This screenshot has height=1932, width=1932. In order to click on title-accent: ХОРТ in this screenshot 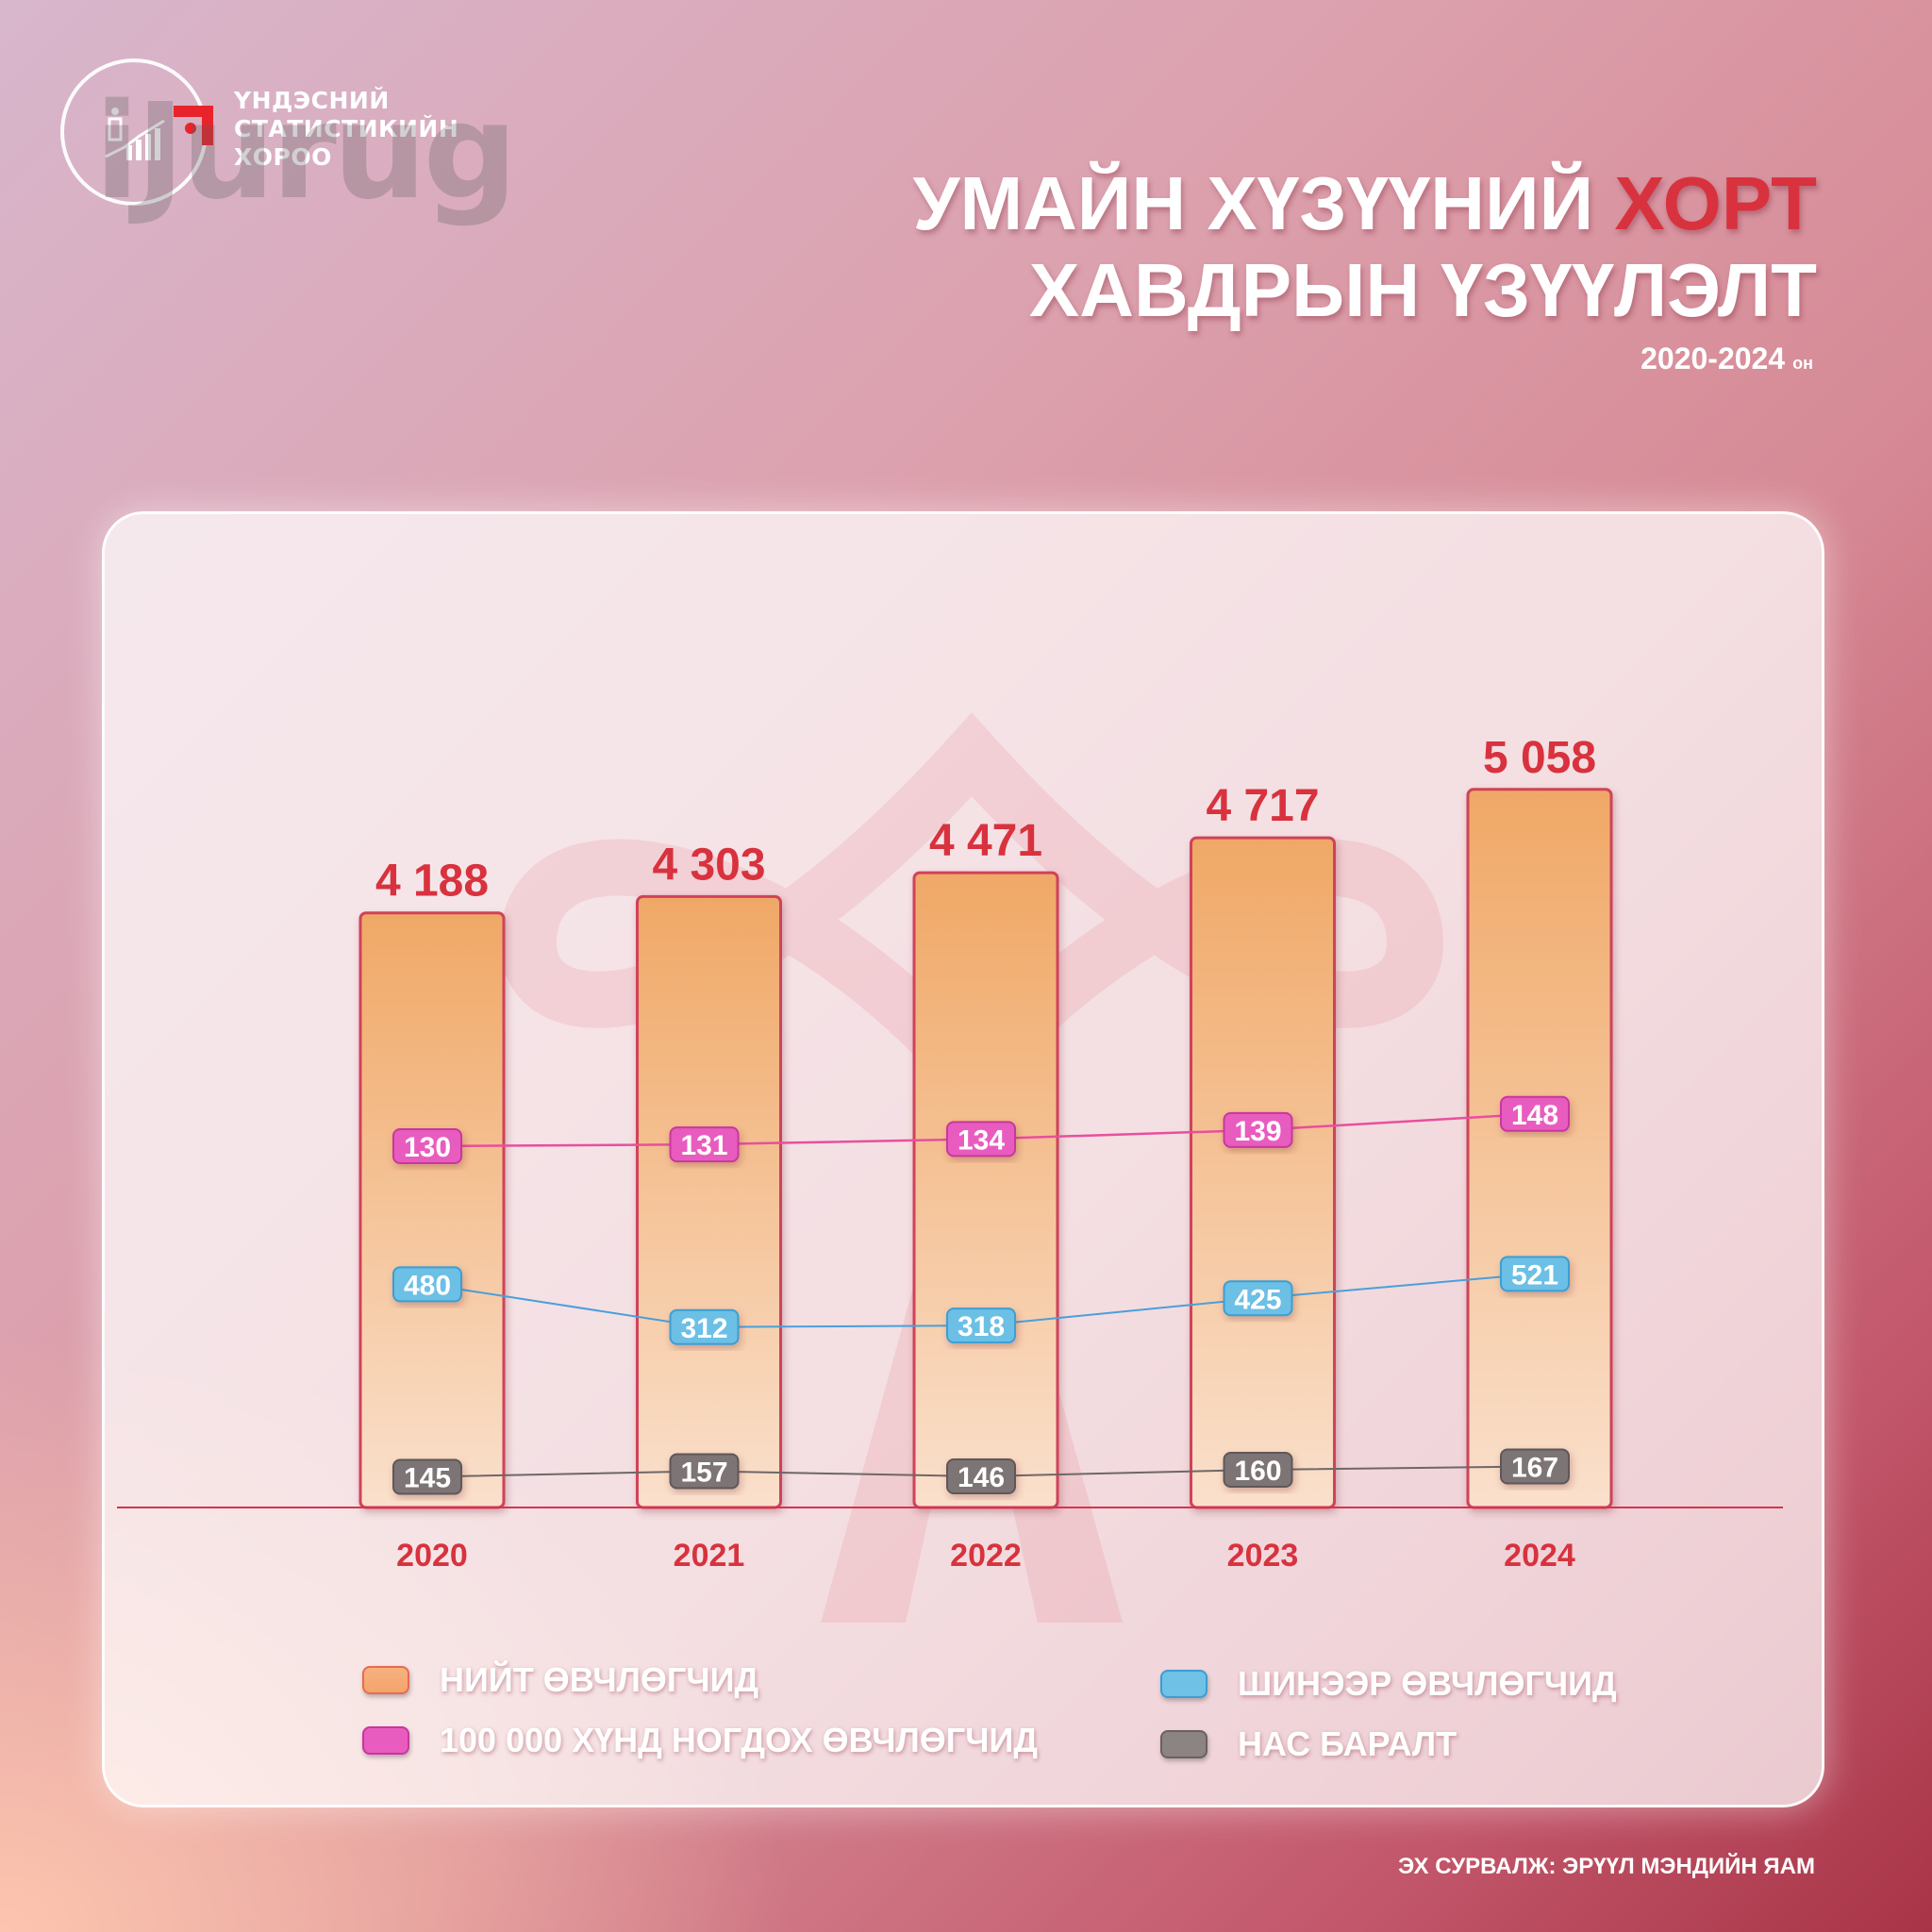, I will do `click(1716, 203)`.